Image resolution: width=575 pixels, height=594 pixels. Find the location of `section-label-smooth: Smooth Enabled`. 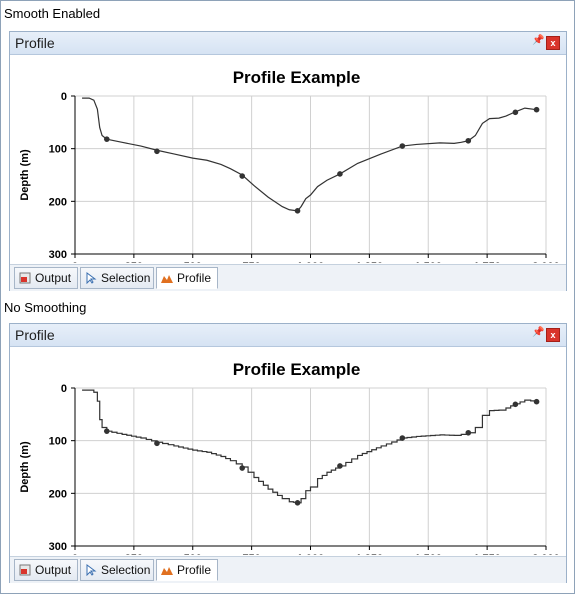

section-label-smooth: Smooth Enabled is located at coordinates (52, 13).